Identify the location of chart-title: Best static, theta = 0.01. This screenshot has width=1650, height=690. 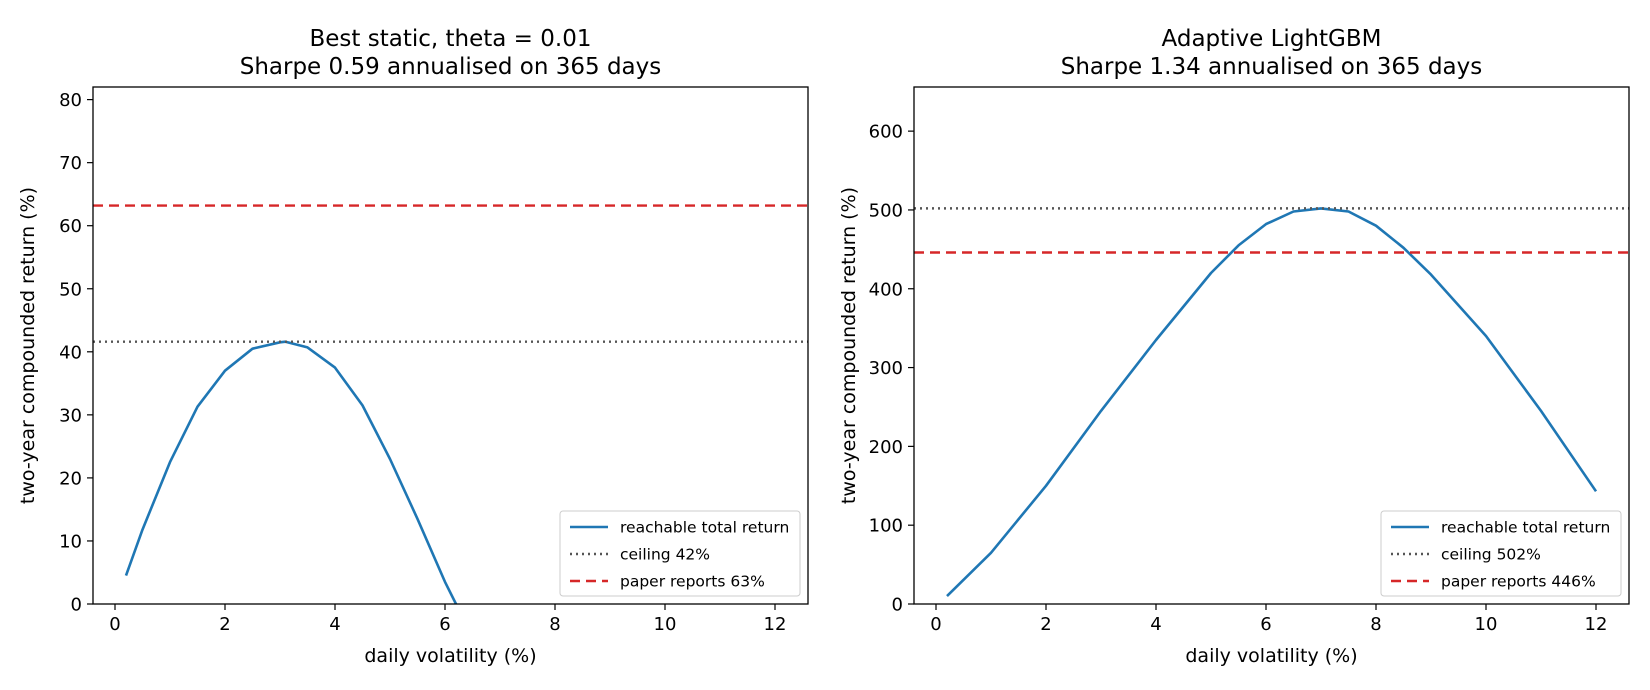
(451, 39).